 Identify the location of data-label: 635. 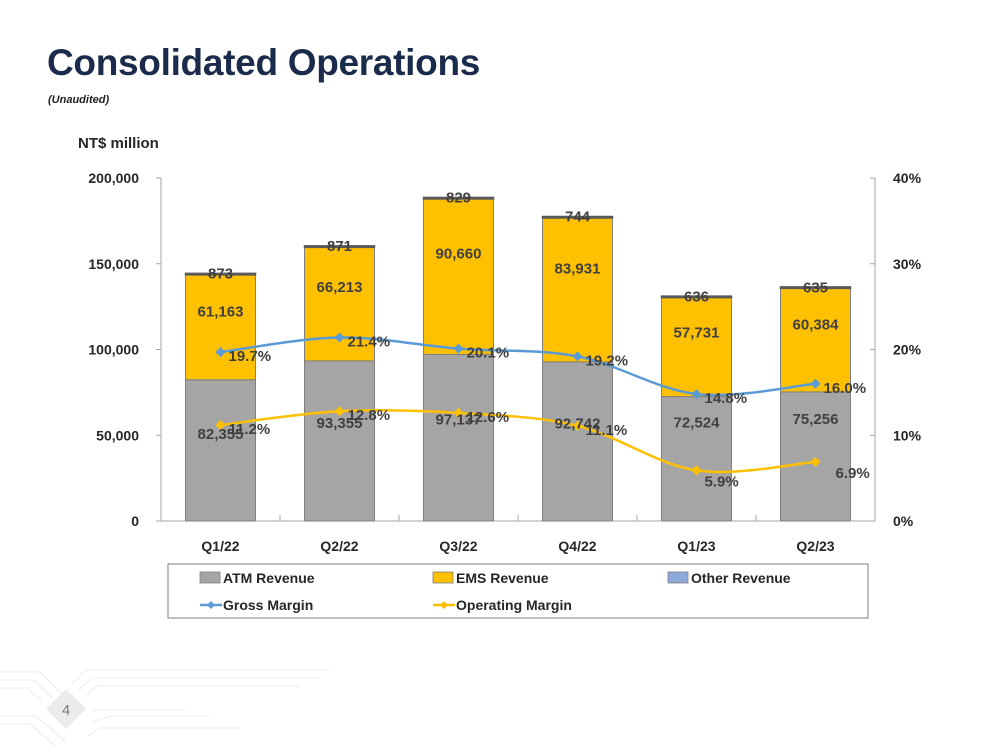
(815, 287).